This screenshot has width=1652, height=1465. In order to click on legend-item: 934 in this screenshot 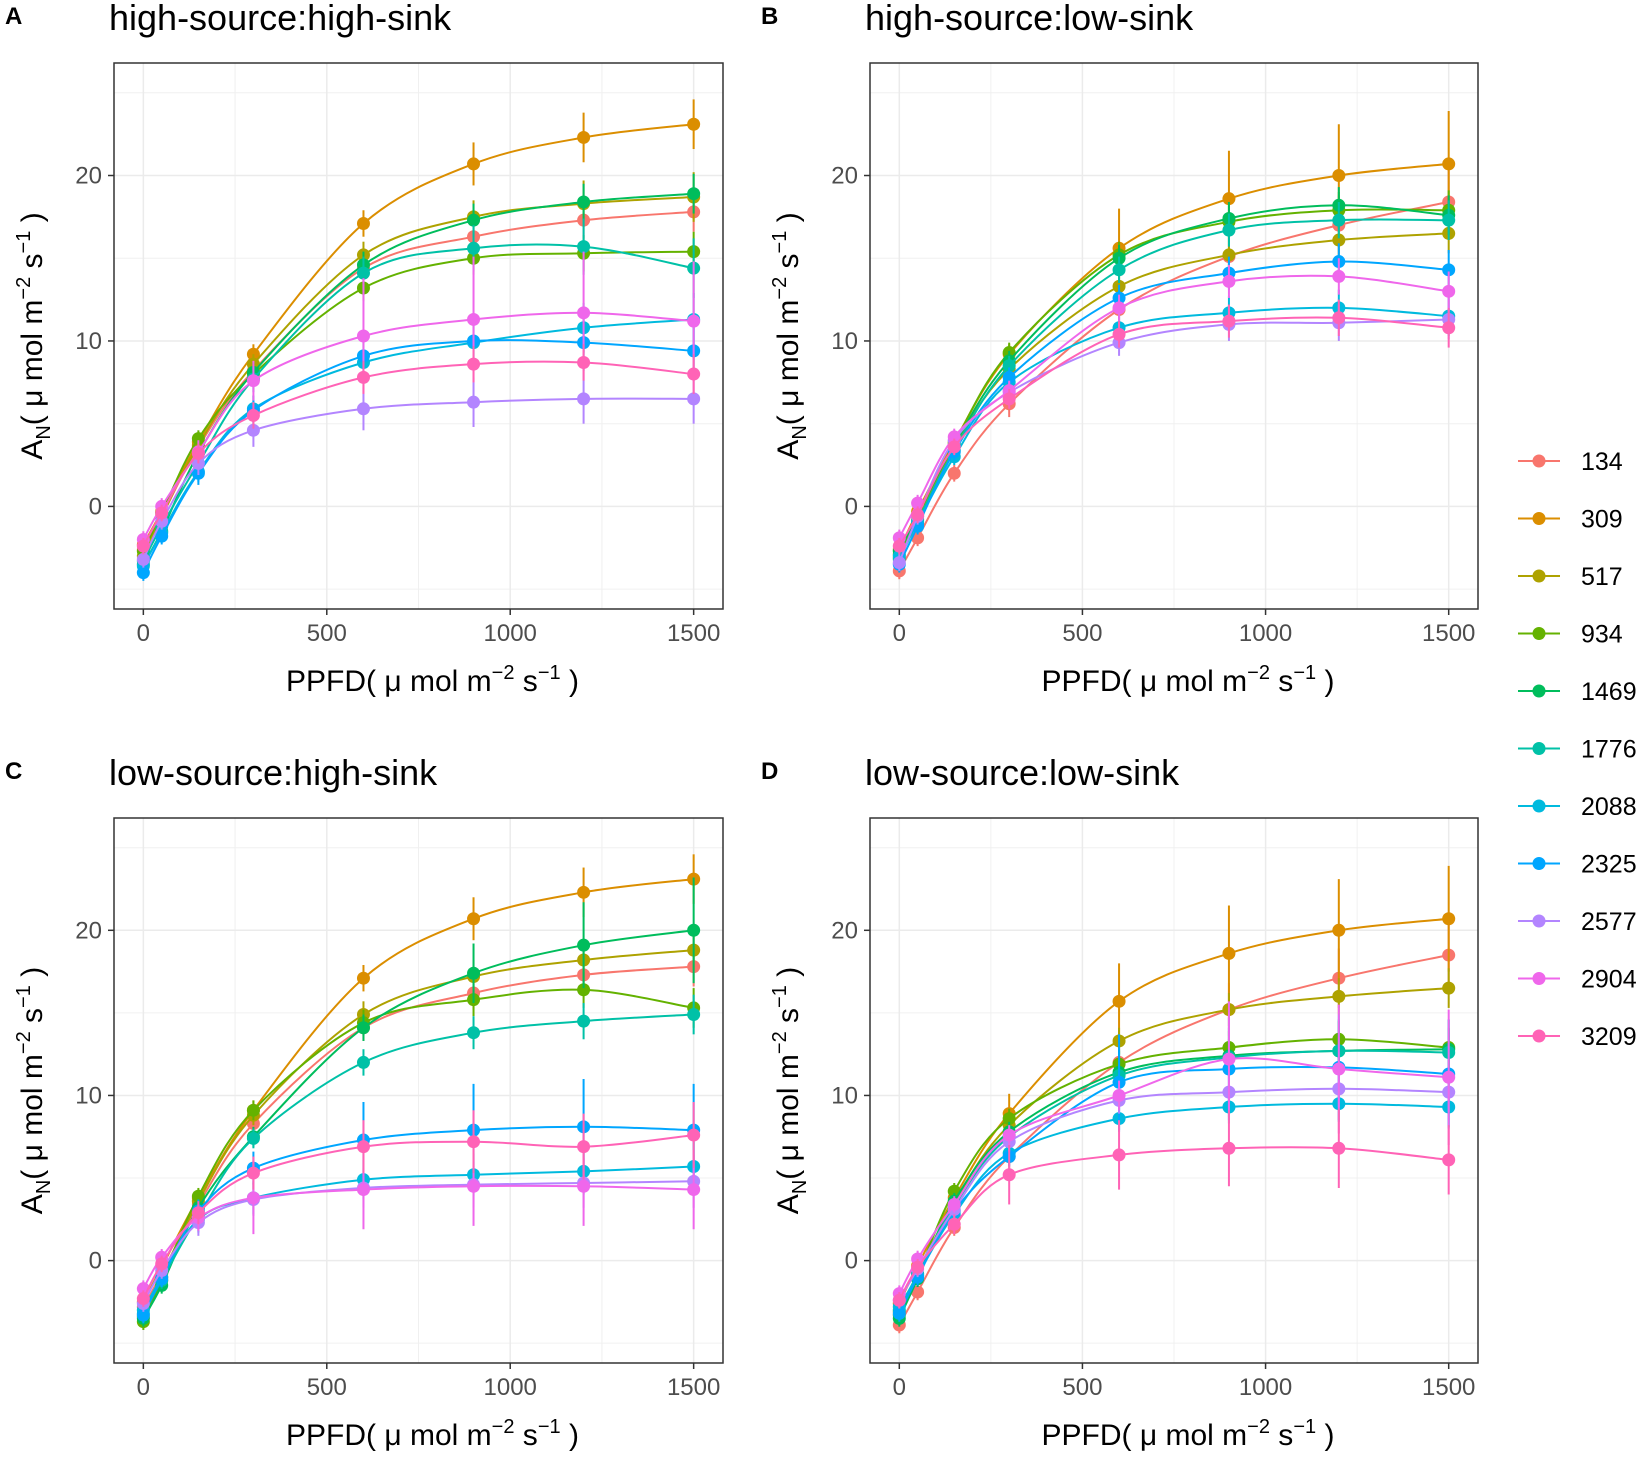, I will do `click(1570, 635)`.